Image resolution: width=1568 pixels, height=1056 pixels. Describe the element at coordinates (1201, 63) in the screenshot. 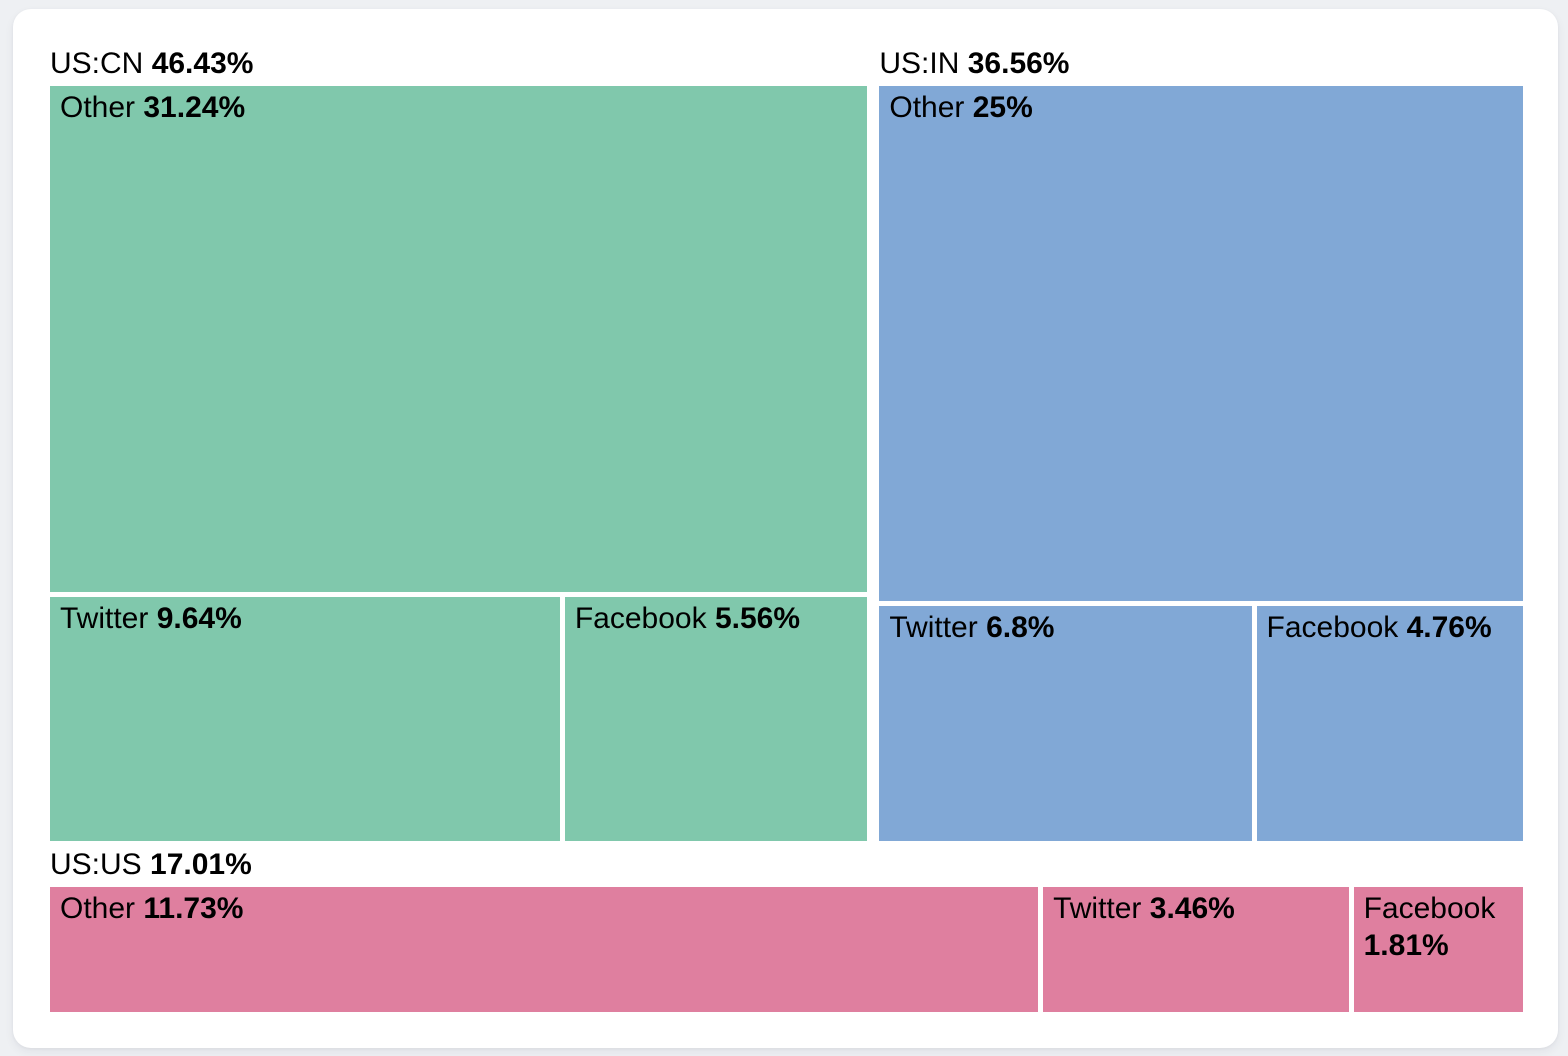

I see `group-header-us-in: US:IN 36.56%` at that location.